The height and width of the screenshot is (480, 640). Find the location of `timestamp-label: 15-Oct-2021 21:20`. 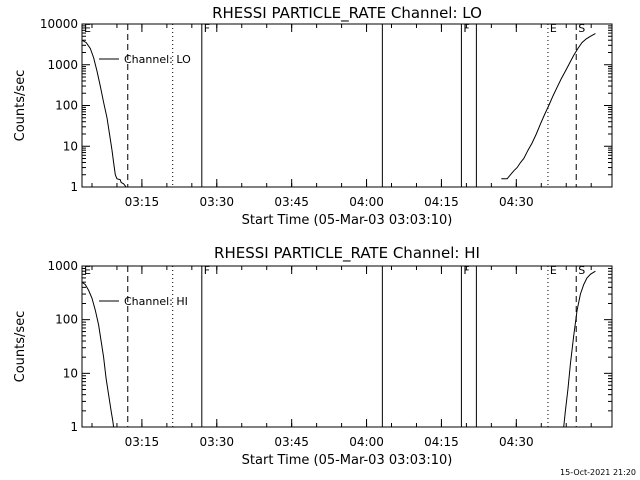

timestamp-label: 15-Oct-2021 21:20 is located at coordinates (598, 472).